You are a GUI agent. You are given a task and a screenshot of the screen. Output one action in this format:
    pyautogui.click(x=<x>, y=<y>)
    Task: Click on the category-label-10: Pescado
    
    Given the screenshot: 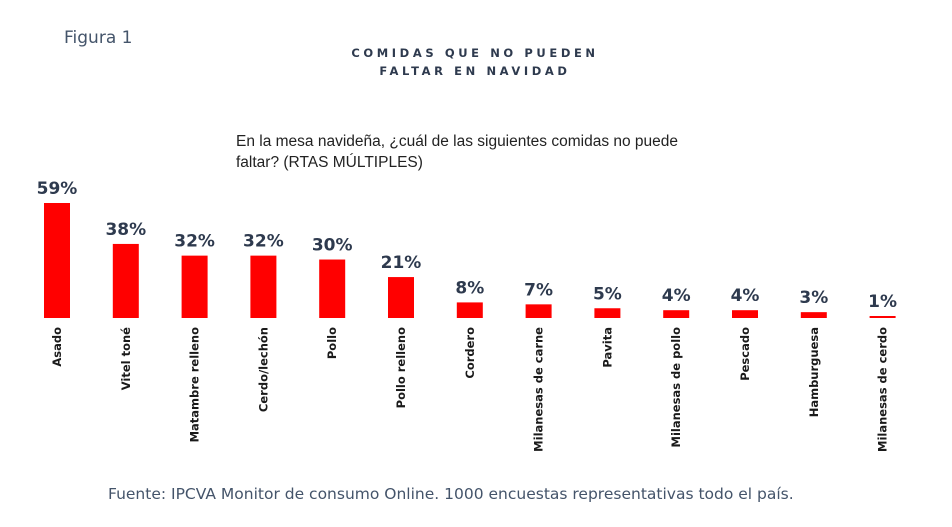 What is the action you would take?
    pyautogui.click(x=745, y=354)
    